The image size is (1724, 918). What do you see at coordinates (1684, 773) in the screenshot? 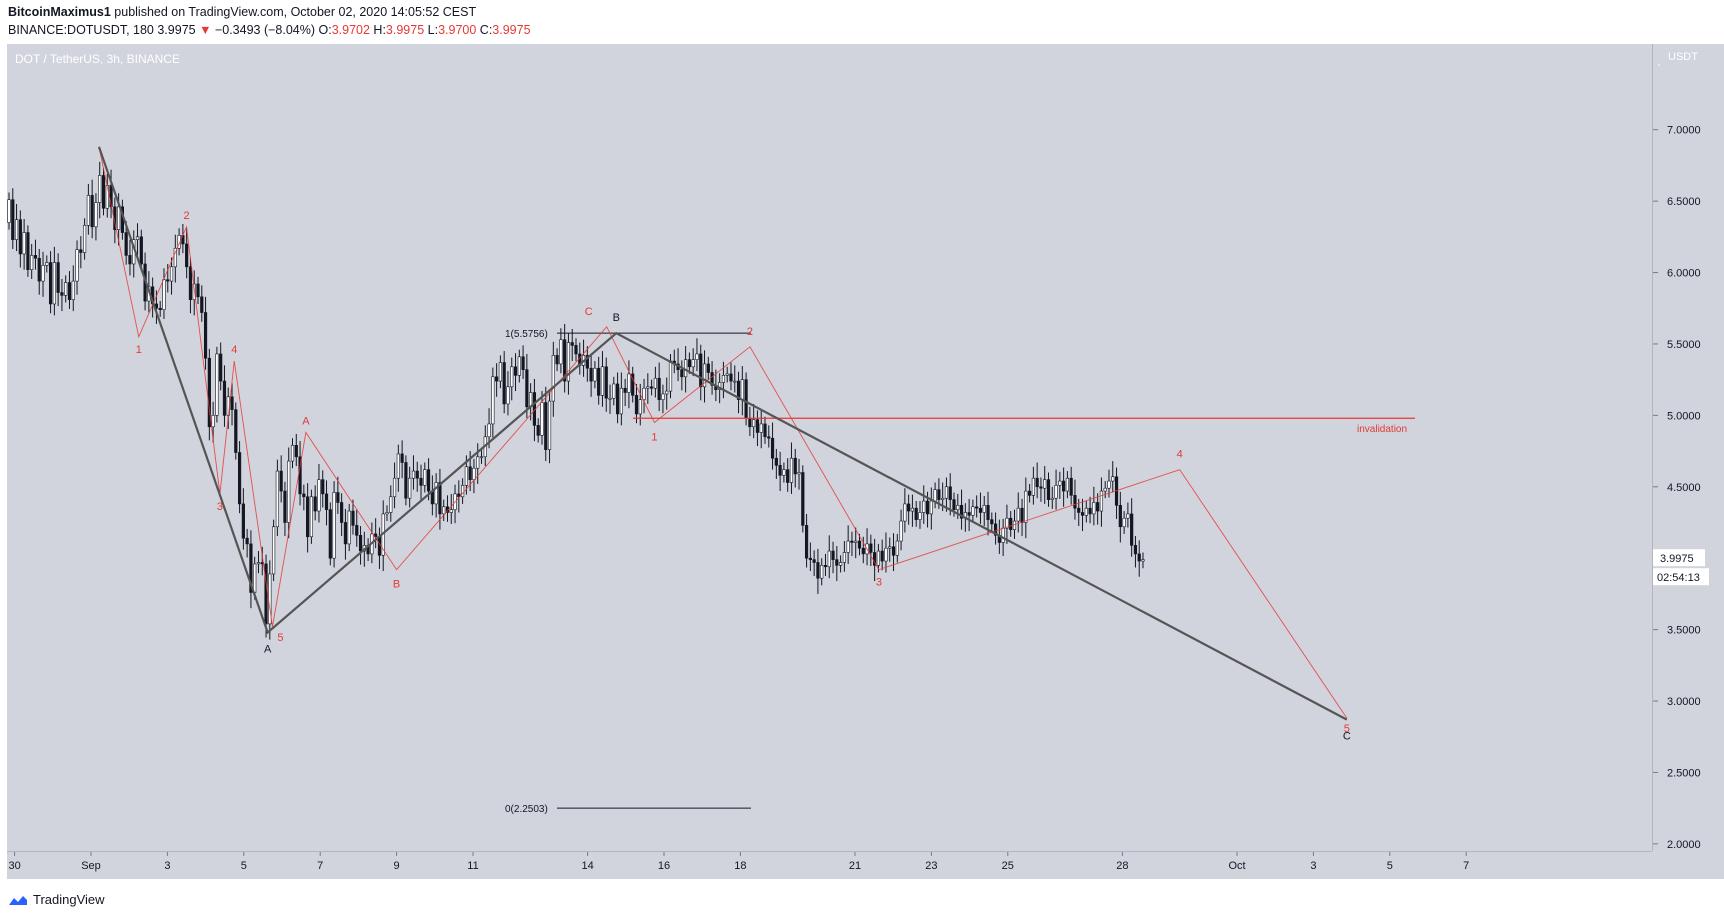
I see `price-tick-label: 2.5000` at bounding box center [1684, 773].